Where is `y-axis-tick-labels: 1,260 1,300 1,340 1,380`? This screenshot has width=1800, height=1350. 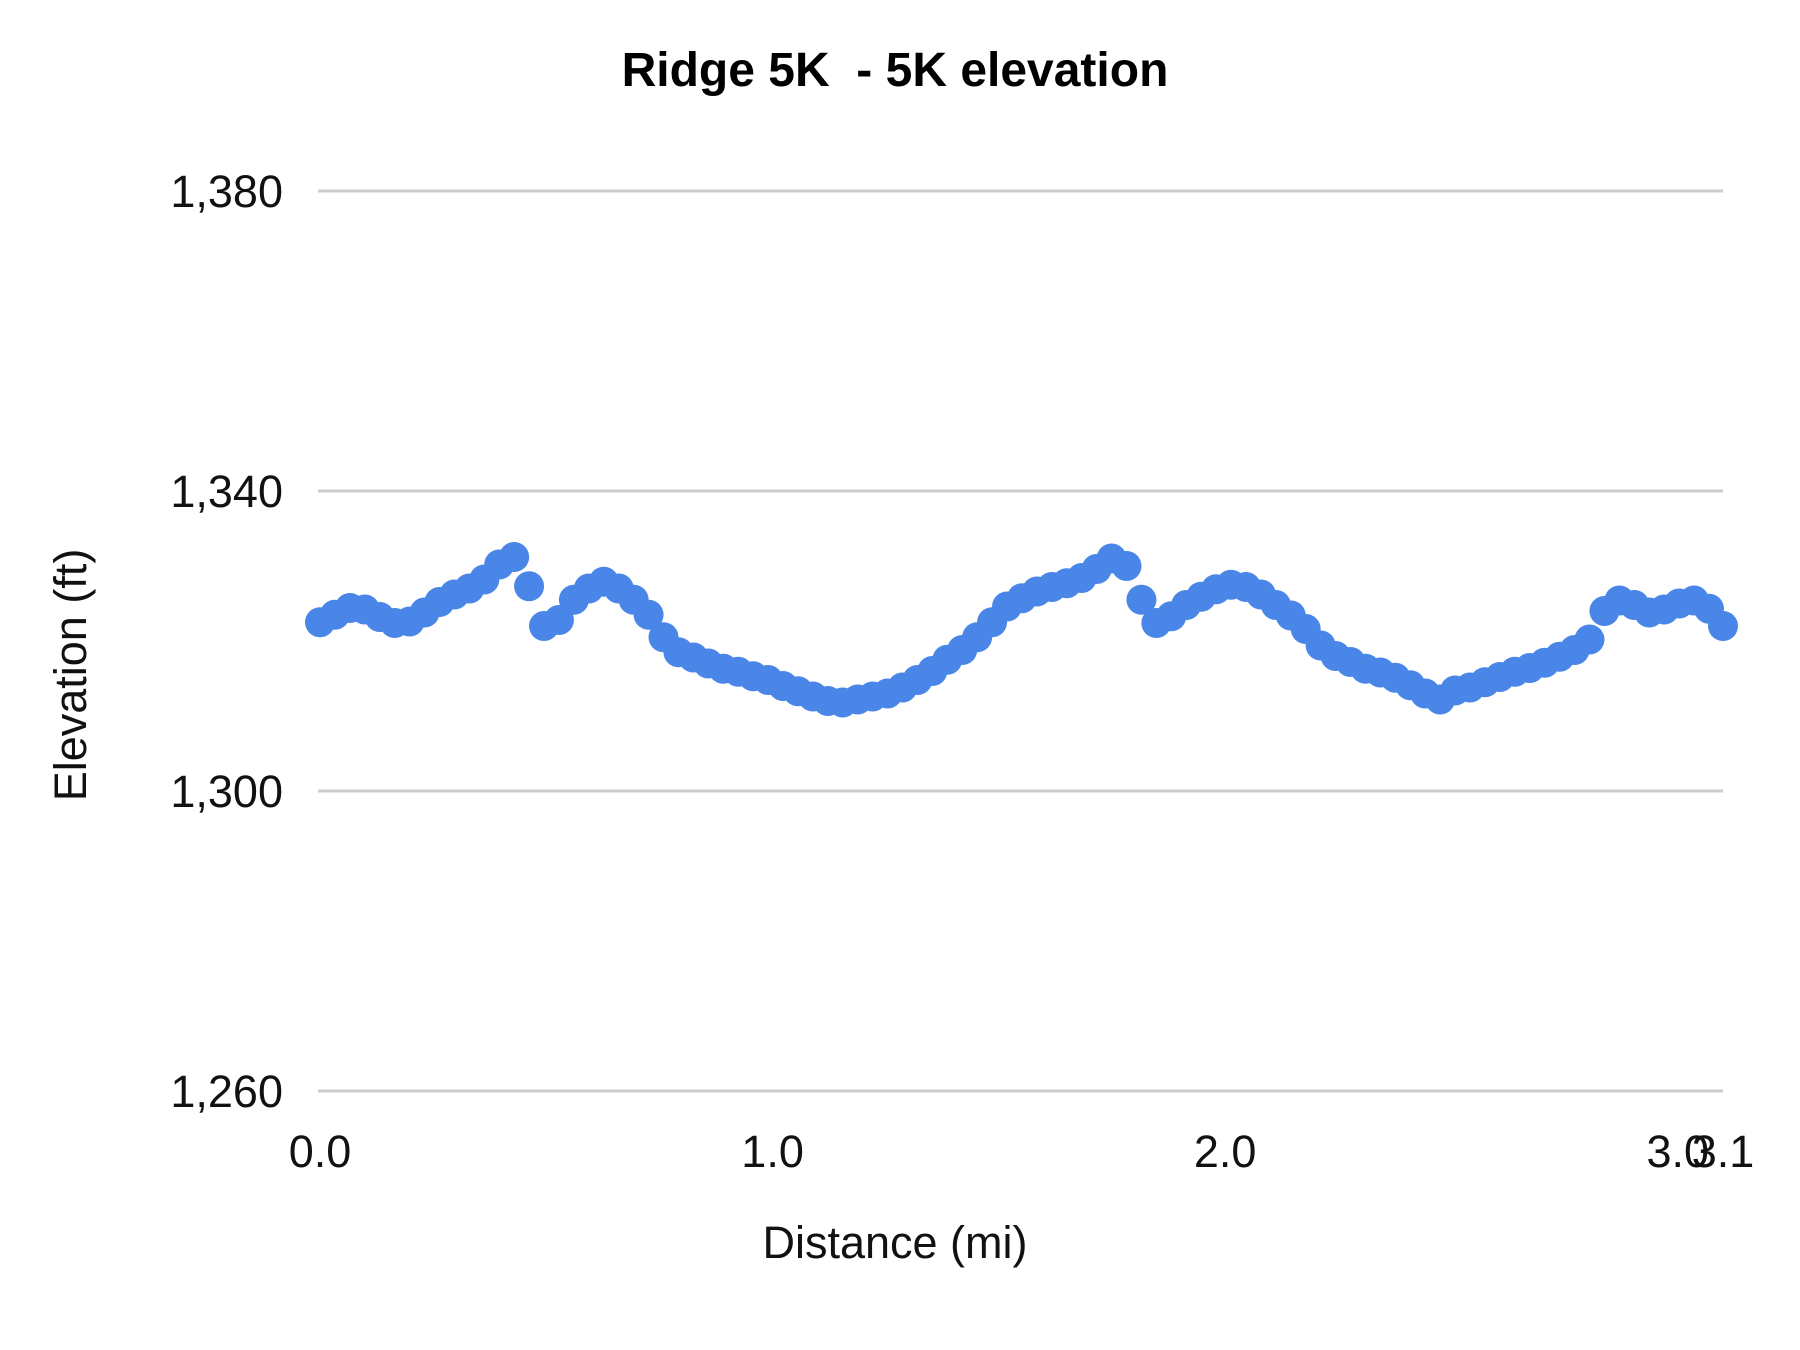 y-axis-tick-labels: 1,260 1,300 1,340 1,380 is located at coordinates (226, 641).